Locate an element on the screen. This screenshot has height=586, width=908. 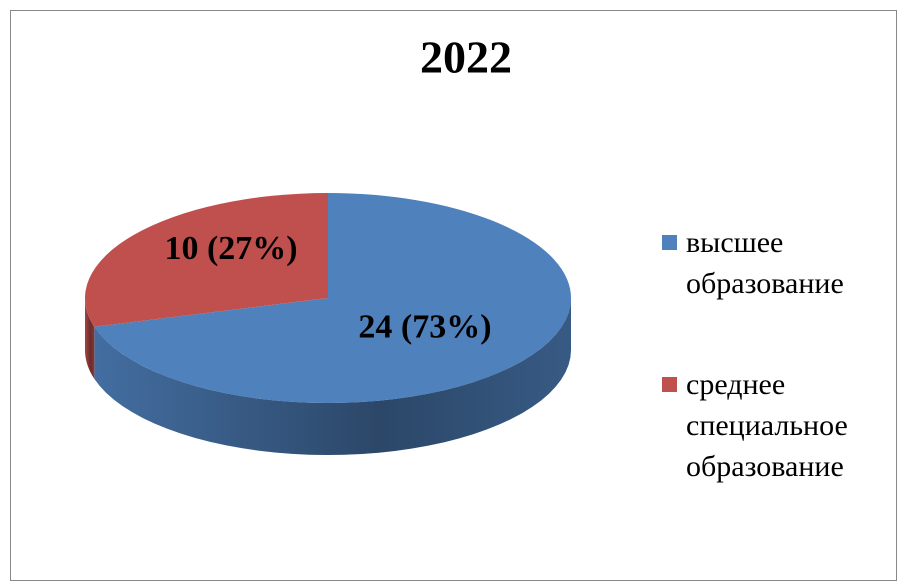
chart-title: 2022 is located at coordinates (466, 57).